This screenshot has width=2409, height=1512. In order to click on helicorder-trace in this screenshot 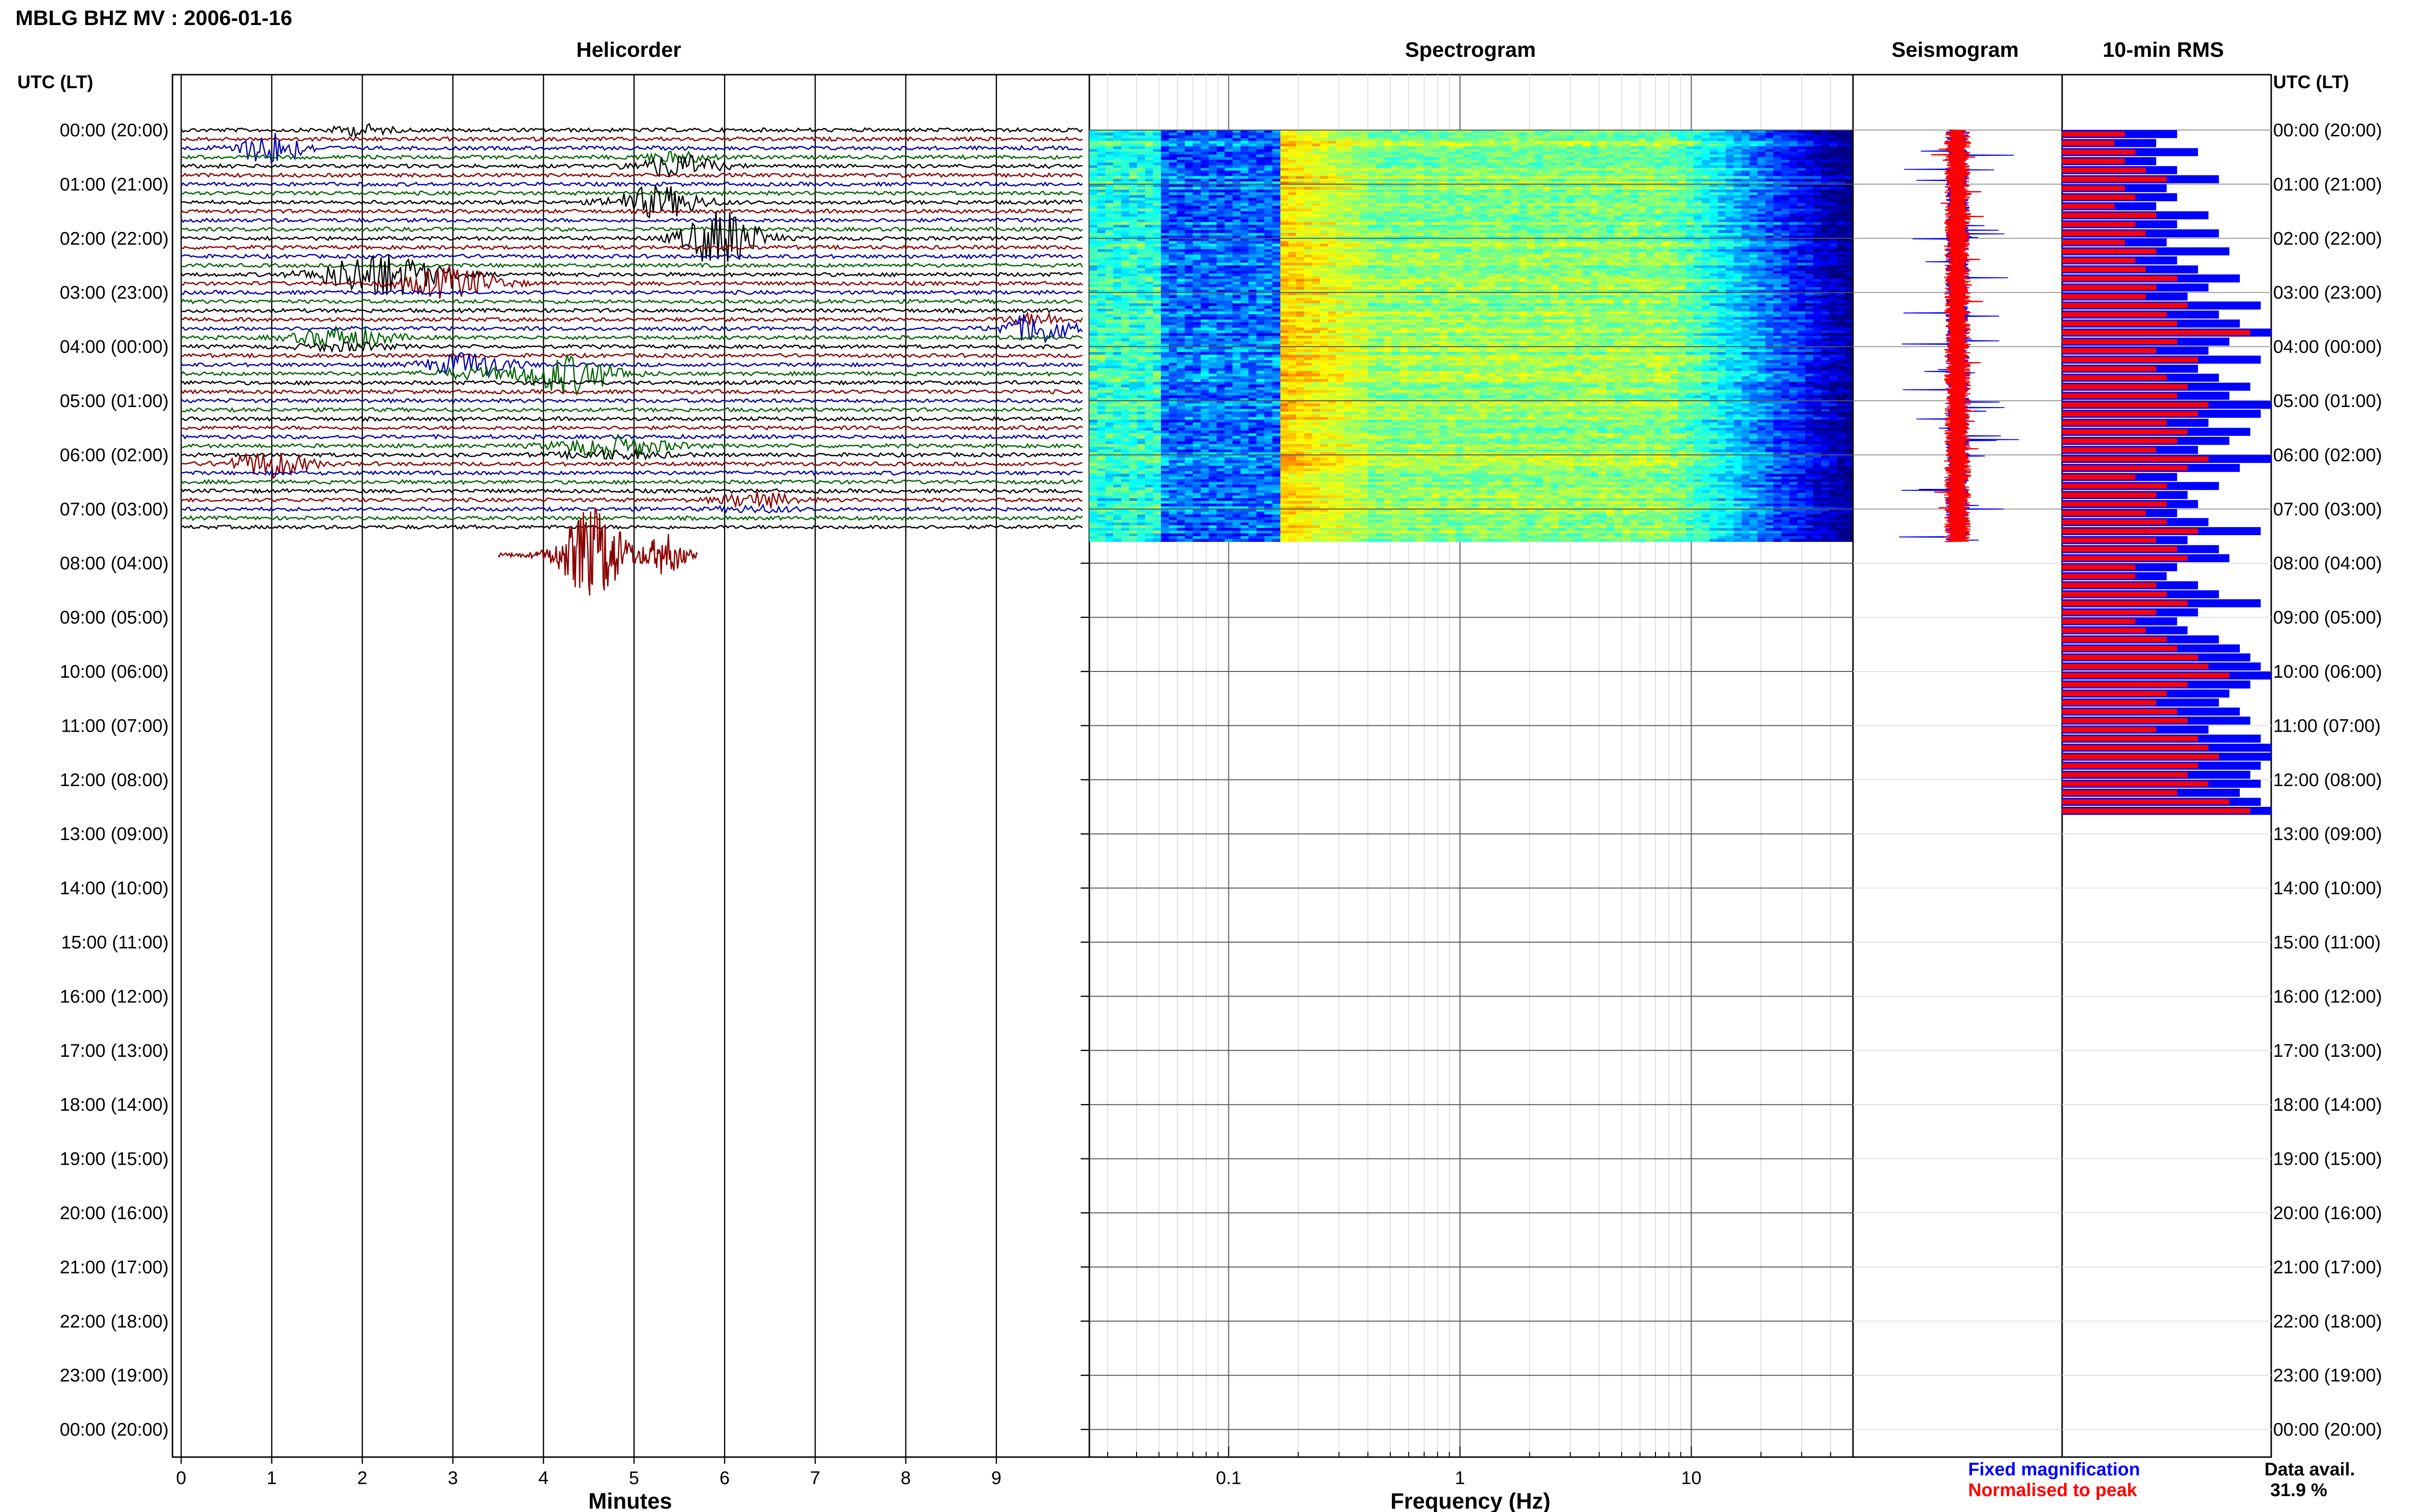, I will do `click(632, 175)`.